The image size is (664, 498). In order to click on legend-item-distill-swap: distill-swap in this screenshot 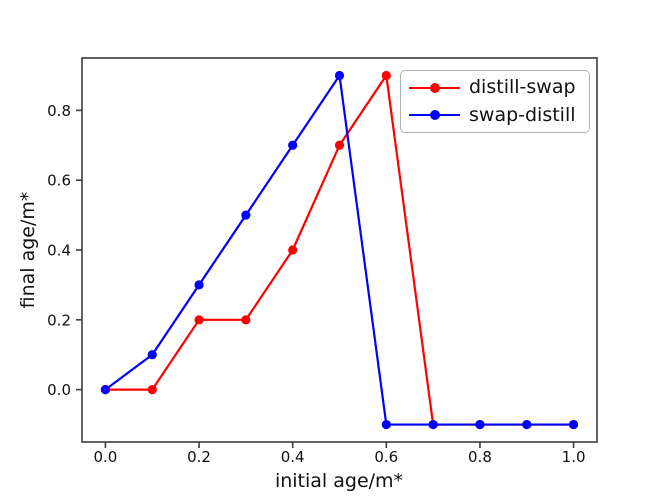, I will do `click(495, 87)`.